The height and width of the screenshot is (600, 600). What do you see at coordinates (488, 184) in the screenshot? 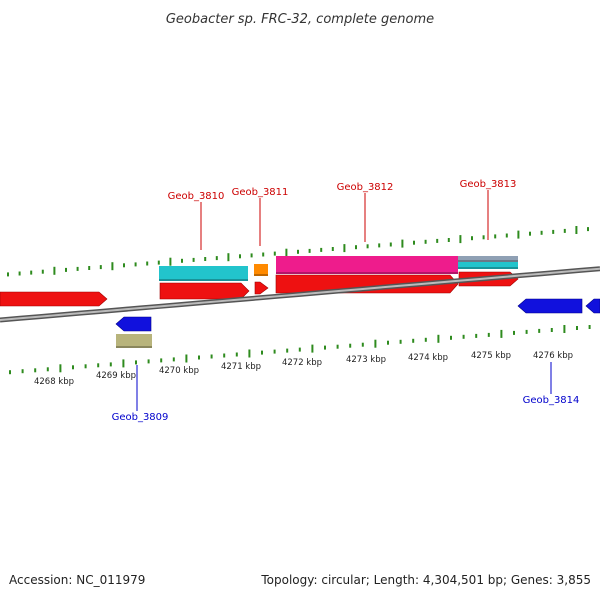
I see `gene-label: Geob_3813` at bounding box center [488, 184].